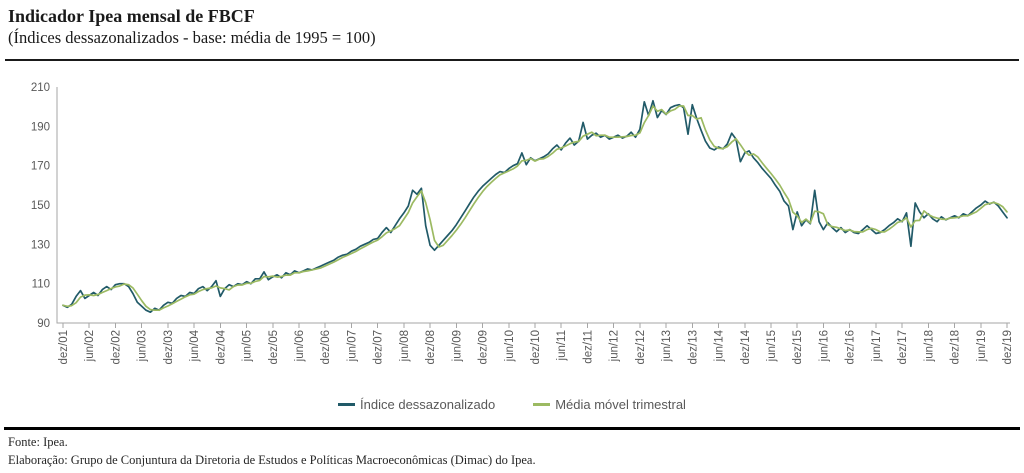 The image size is (1024, 473). What do you see at coordinates (798, 347) in the screenshot?
I see `svg-text: dez/15` at bounding box center [798, 347].